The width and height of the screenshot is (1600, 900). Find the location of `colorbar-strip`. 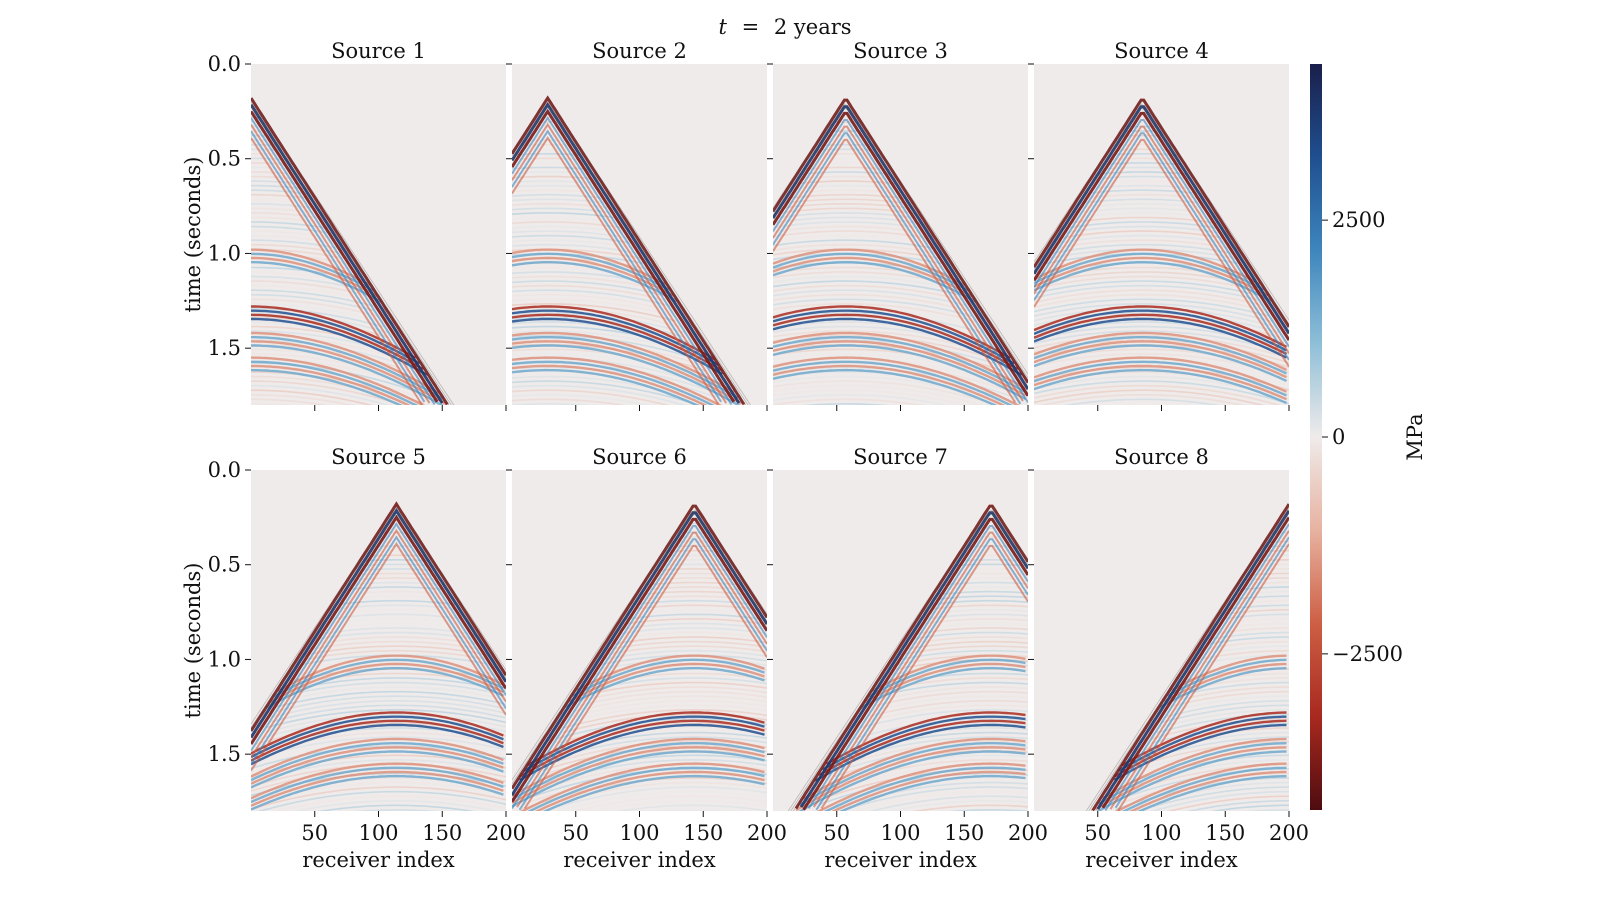

colorbar-strip is located at coordinates (1316, 437).